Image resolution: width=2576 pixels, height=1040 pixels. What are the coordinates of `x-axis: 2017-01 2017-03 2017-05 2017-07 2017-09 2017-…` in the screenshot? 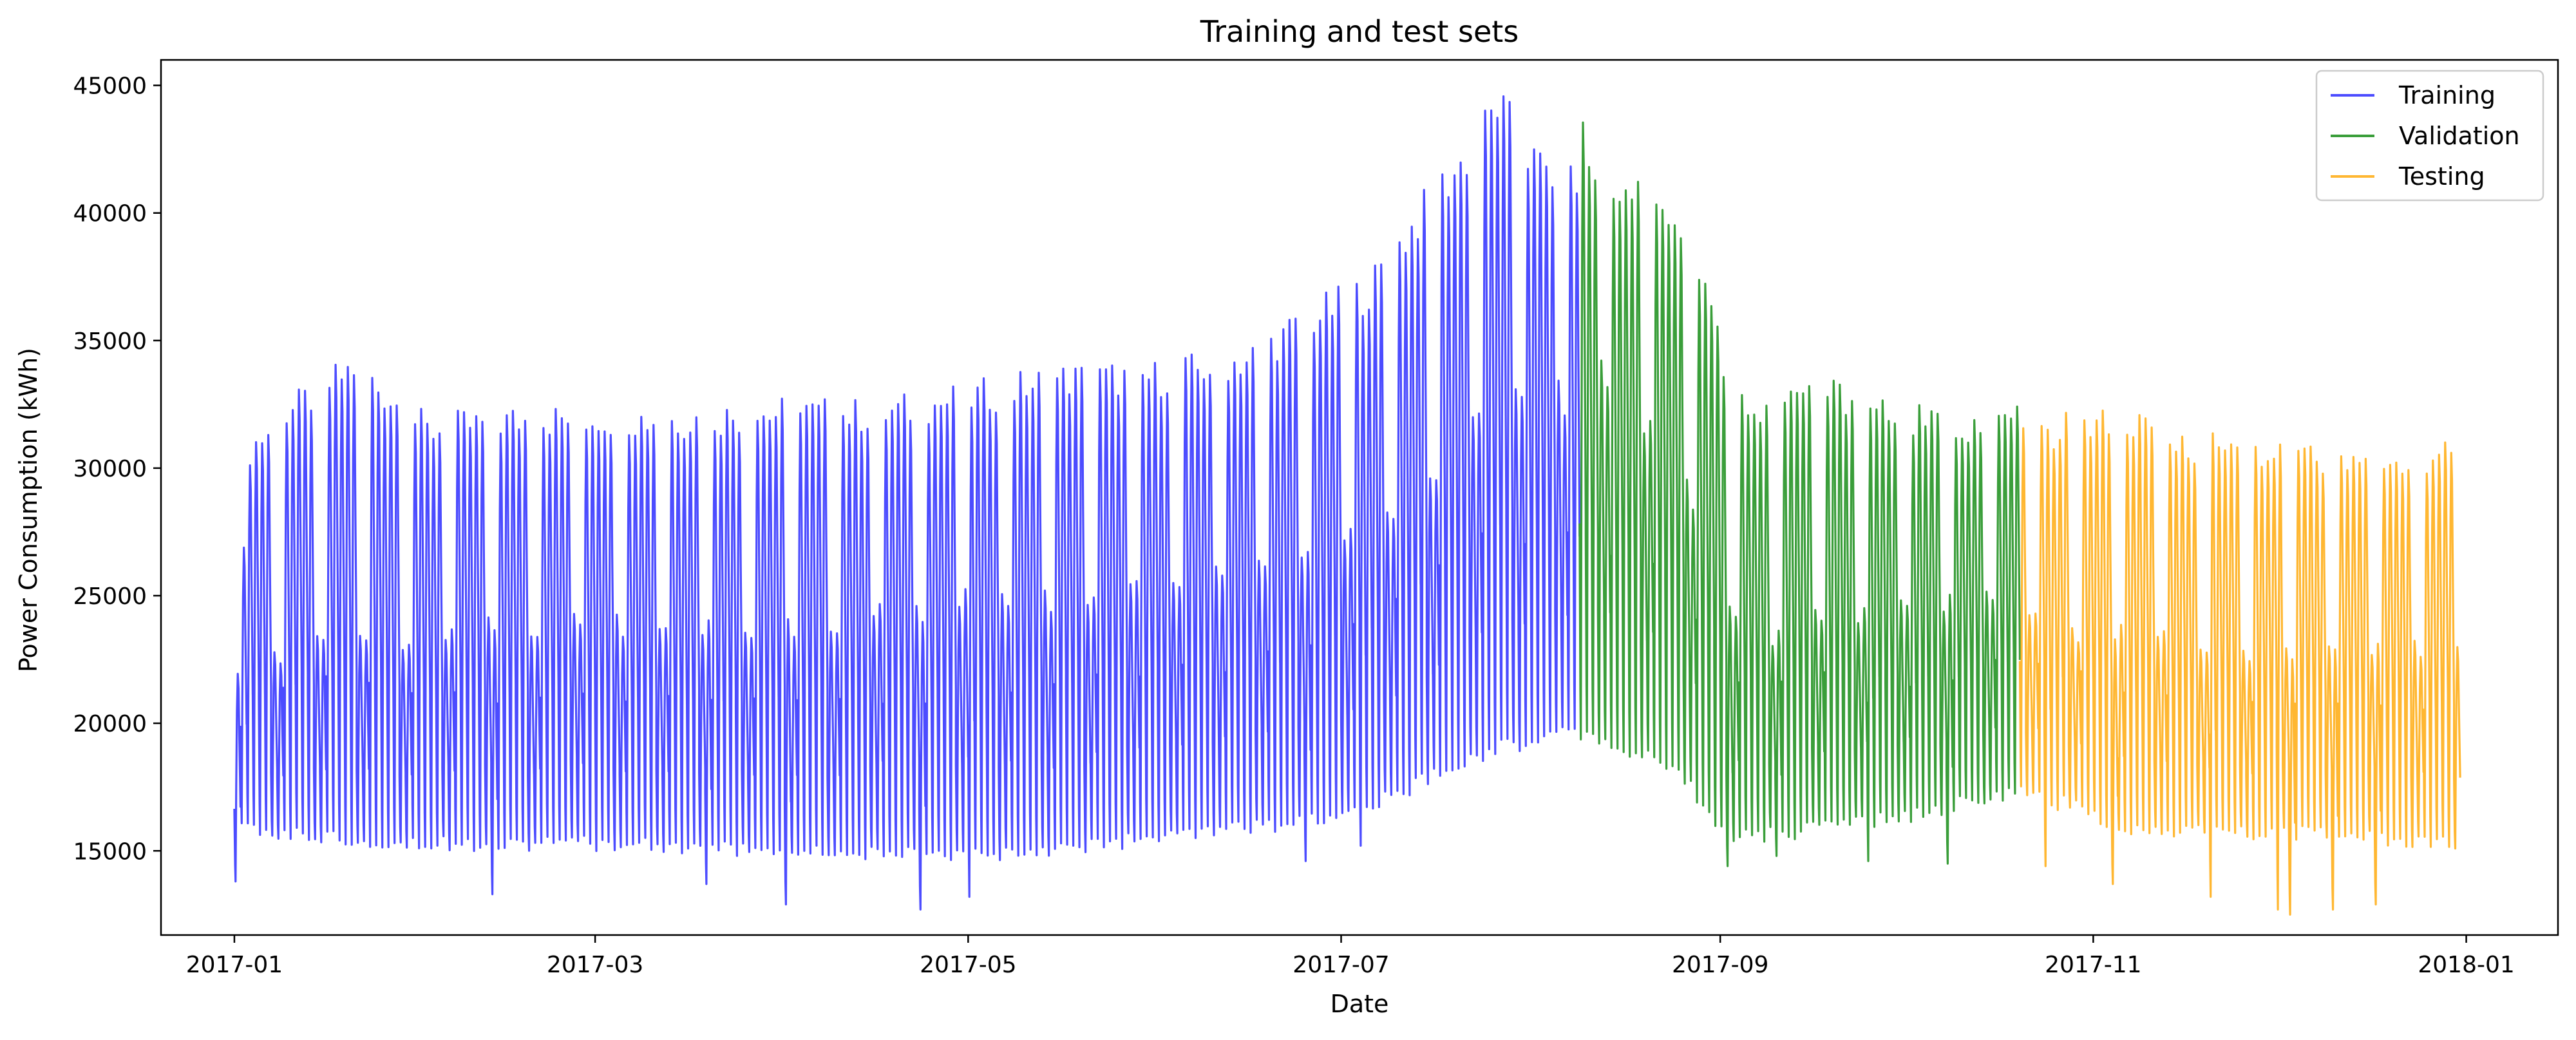 It's located at (1351, 957).